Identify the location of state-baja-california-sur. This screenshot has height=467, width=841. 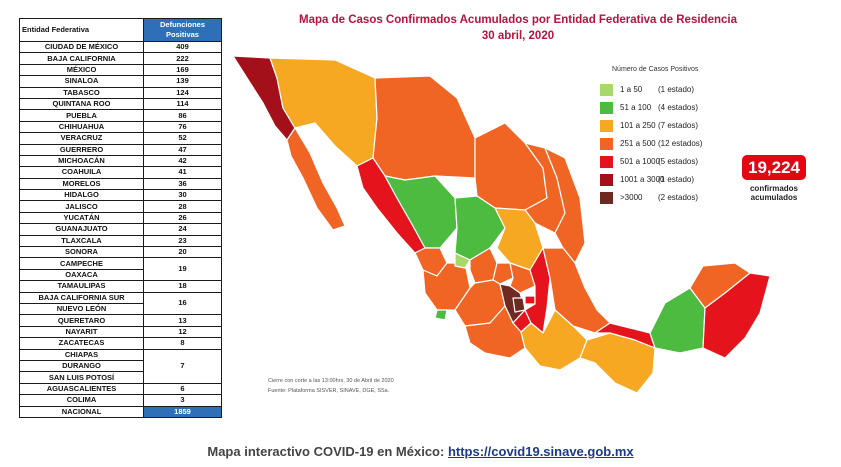
(316, 179).